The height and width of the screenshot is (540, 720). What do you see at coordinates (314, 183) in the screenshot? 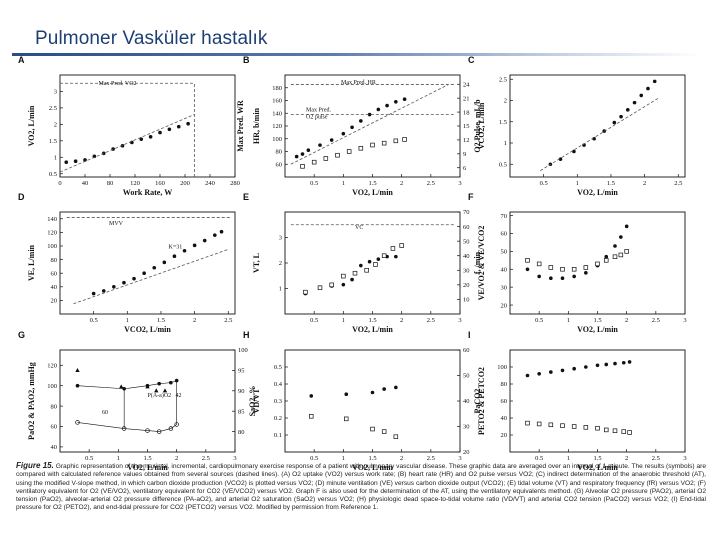
I see `x-tick-label-B: 0.5` at bounding box center [314, 183].